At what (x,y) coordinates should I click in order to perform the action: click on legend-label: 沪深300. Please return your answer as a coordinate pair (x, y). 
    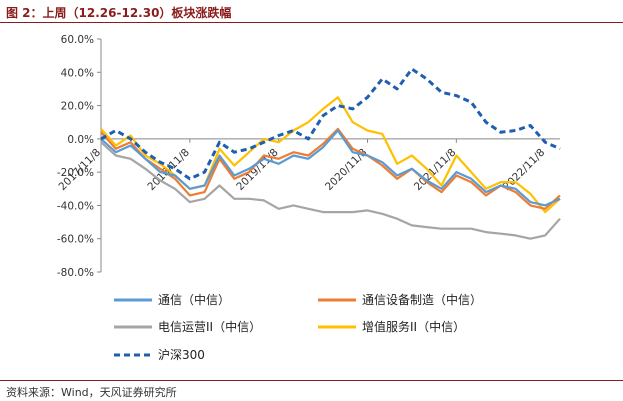
    Looking at the image, I should click on (181, 355).